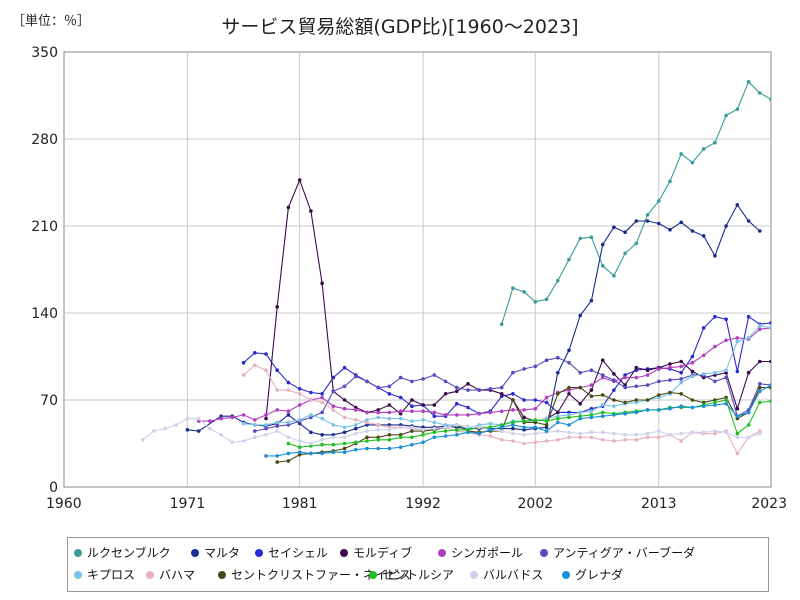 This screenshot has height=600, width=800. I want to click on legend-label: マルタ, so click(222, 553).